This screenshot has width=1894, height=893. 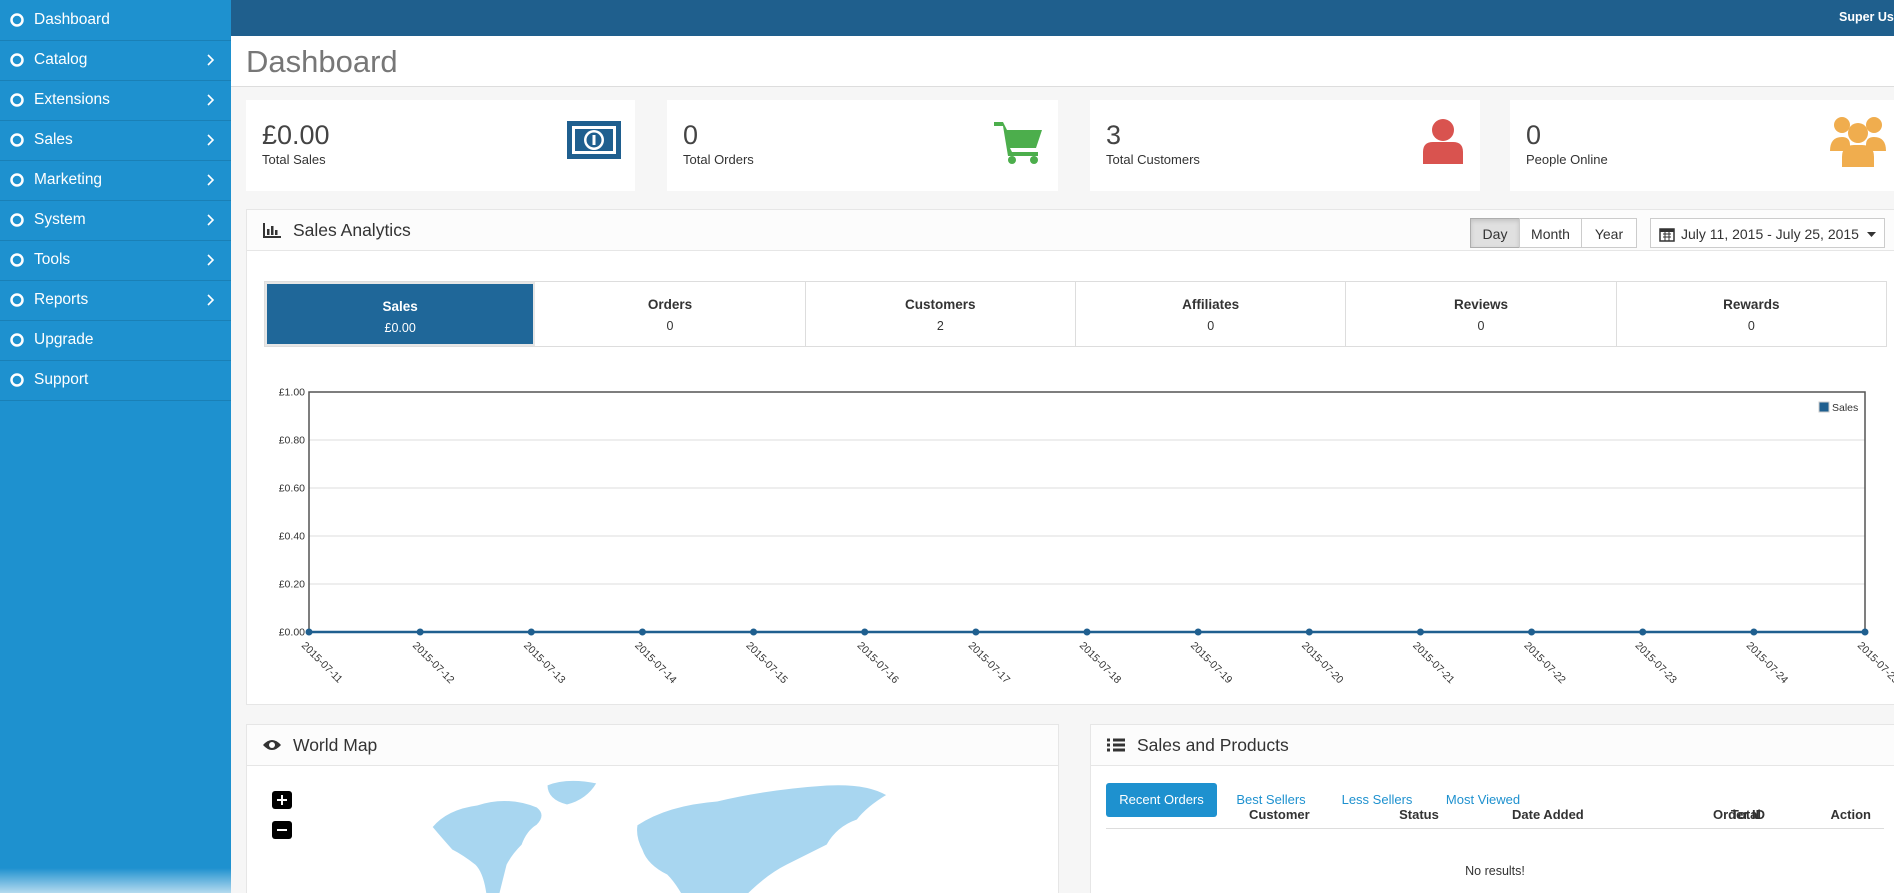 What do you see at coordinates (1483, 799) in the screenshot?
I see `product-tab: Most Viewed` at bounding box center [1483, 799].